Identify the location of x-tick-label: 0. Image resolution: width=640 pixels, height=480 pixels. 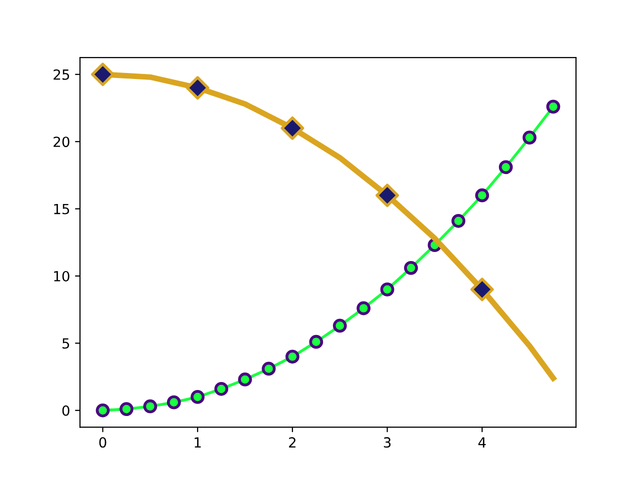
(102, 442).